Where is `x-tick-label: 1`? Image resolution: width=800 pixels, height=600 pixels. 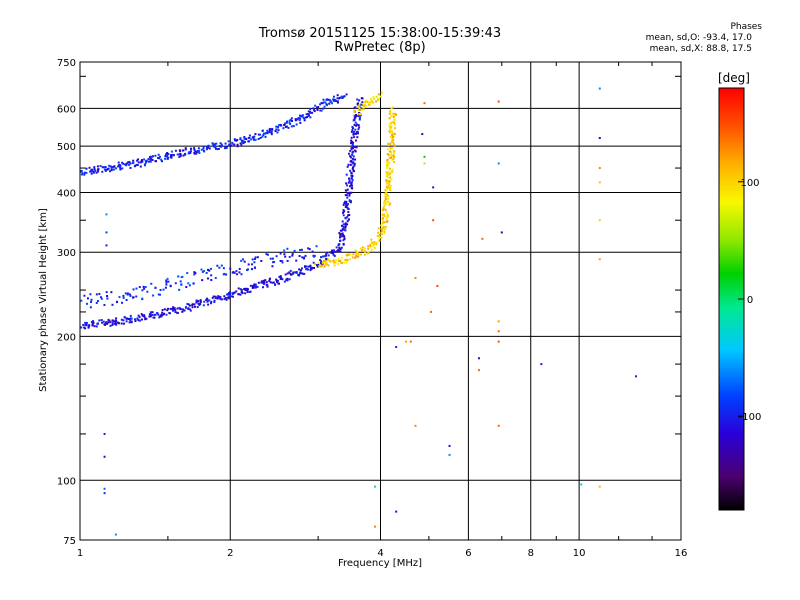
x-tick-label: 1 is located at coordinates (80, 553).